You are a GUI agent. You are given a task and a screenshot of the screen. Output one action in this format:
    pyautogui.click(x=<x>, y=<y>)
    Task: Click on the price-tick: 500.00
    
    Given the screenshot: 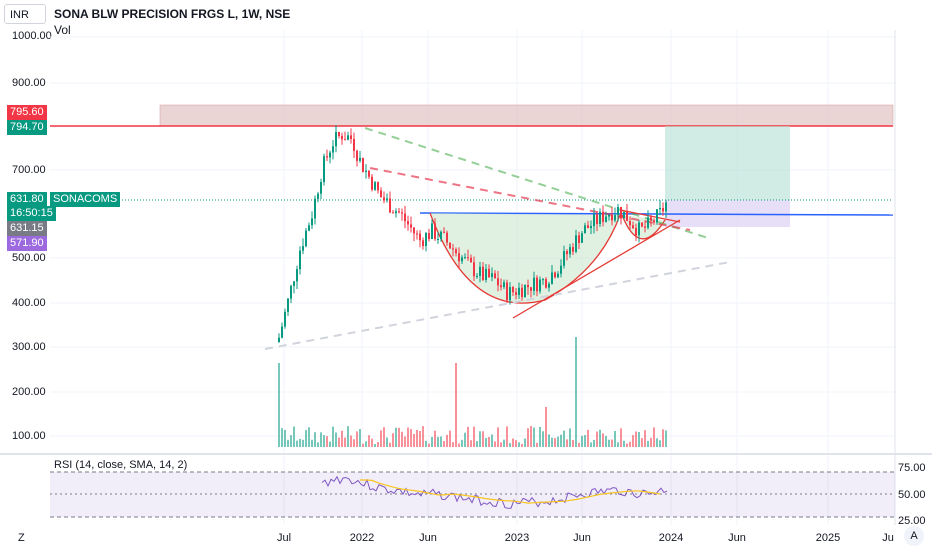 What is the action you would take?
    pyautogui.click(x=29, y=258)
    